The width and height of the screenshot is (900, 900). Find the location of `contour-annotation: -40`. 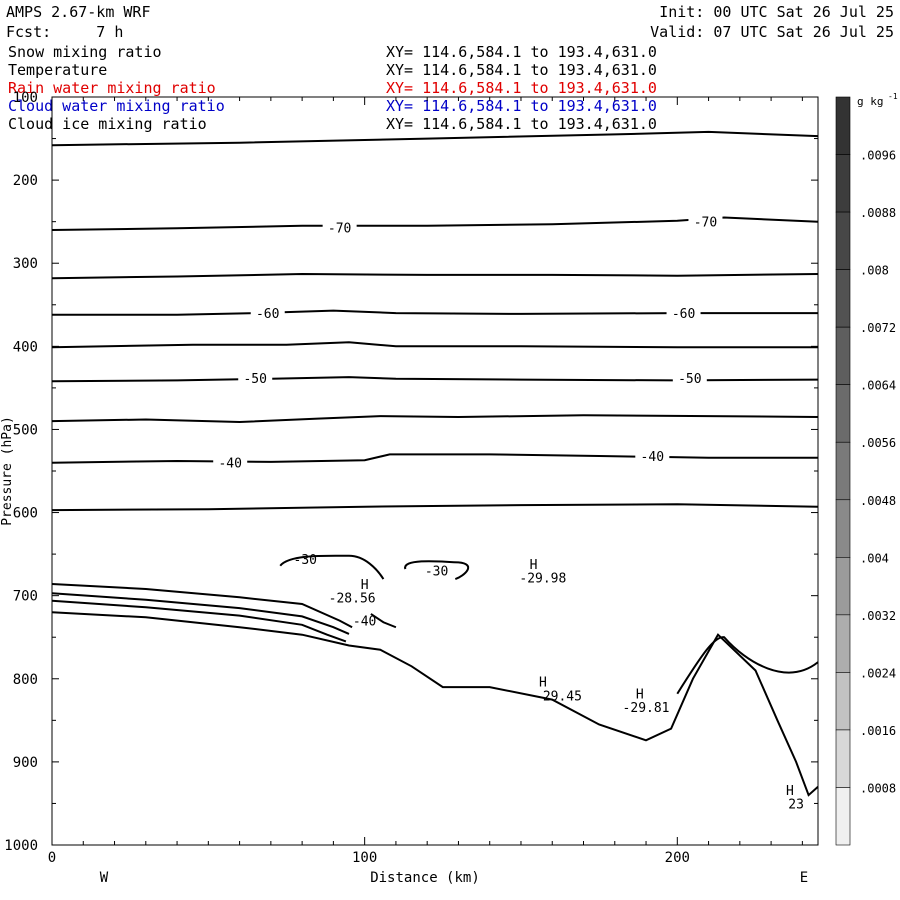

contour-annotation: -40 is located at coordinates (364, 622).